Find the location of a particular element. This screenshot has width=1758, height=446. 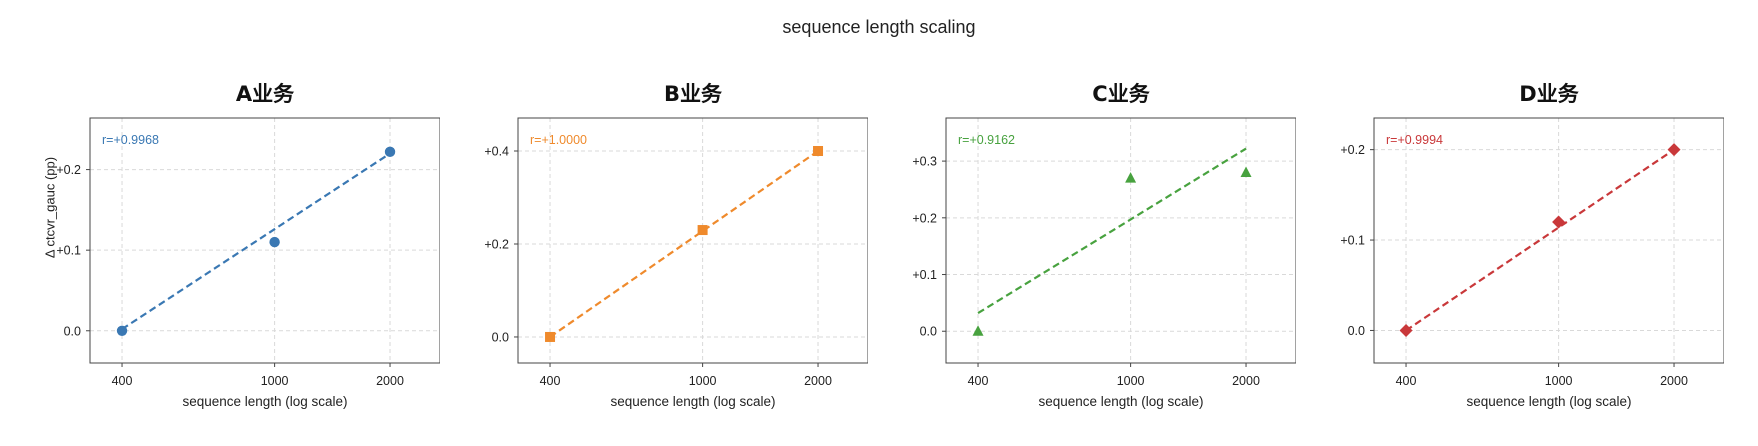

x-tick-label-d: 1000 is located at coordinates (1559, 381).